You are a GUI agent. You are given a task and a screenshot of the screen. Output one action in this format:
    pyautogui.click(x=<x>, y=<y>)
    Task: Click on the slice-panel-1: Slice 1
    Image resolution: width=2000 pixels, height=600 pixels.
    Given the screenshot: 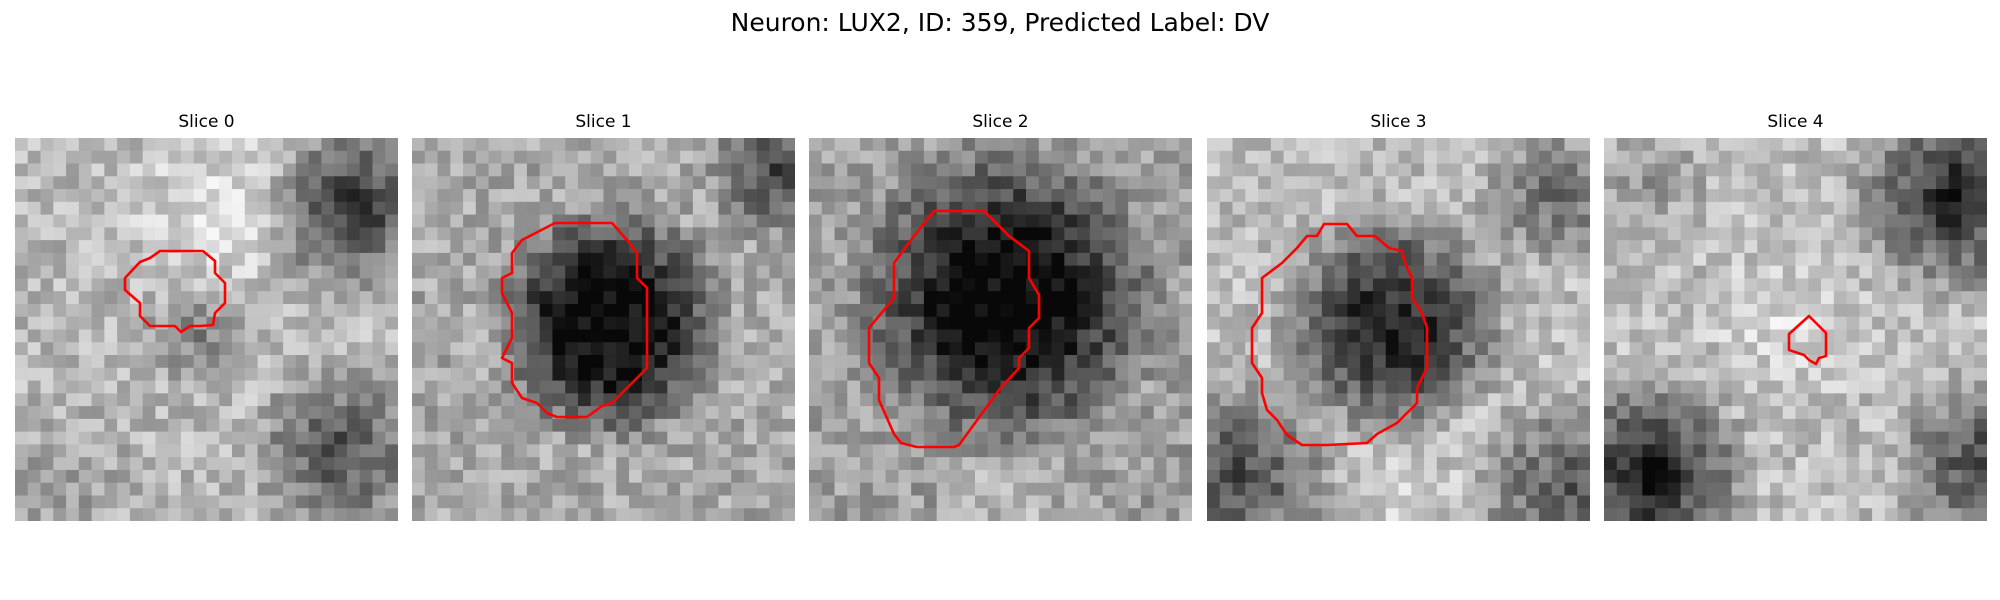 What is the action you would take?
    pyautogui.click(x=603, y=315)
    